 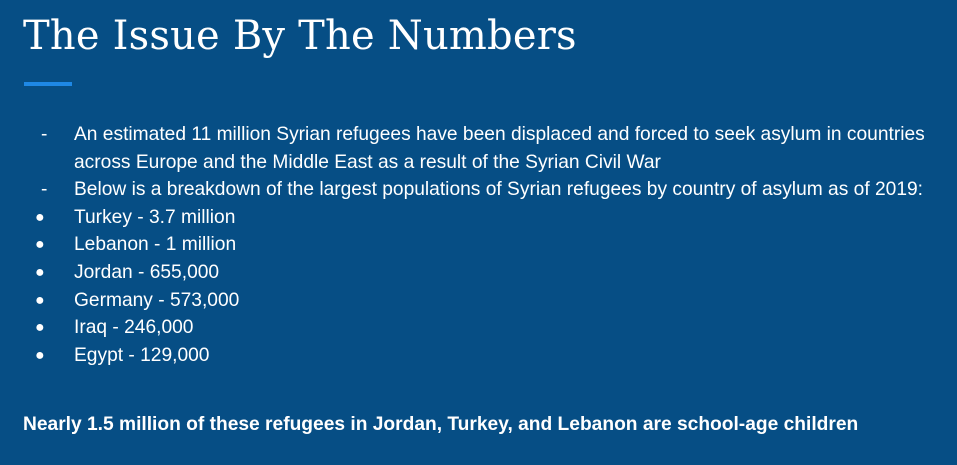 I want to click on country-list-item: ● Germany - 573,000, so click(x=481, y=301).